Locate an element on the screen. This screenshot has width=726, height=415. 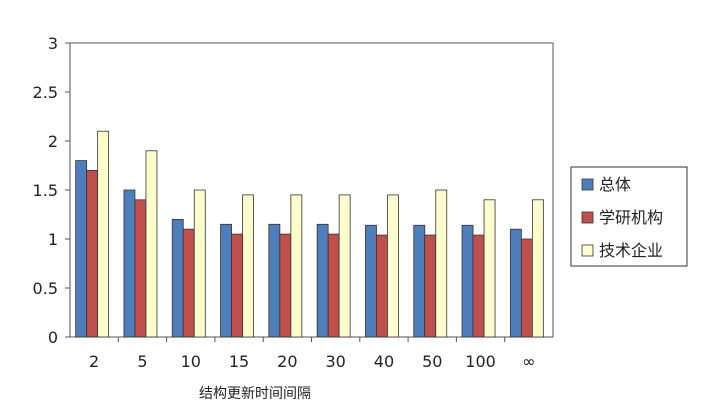
y-tick-label: 2 is located at coordinates (53, 141).